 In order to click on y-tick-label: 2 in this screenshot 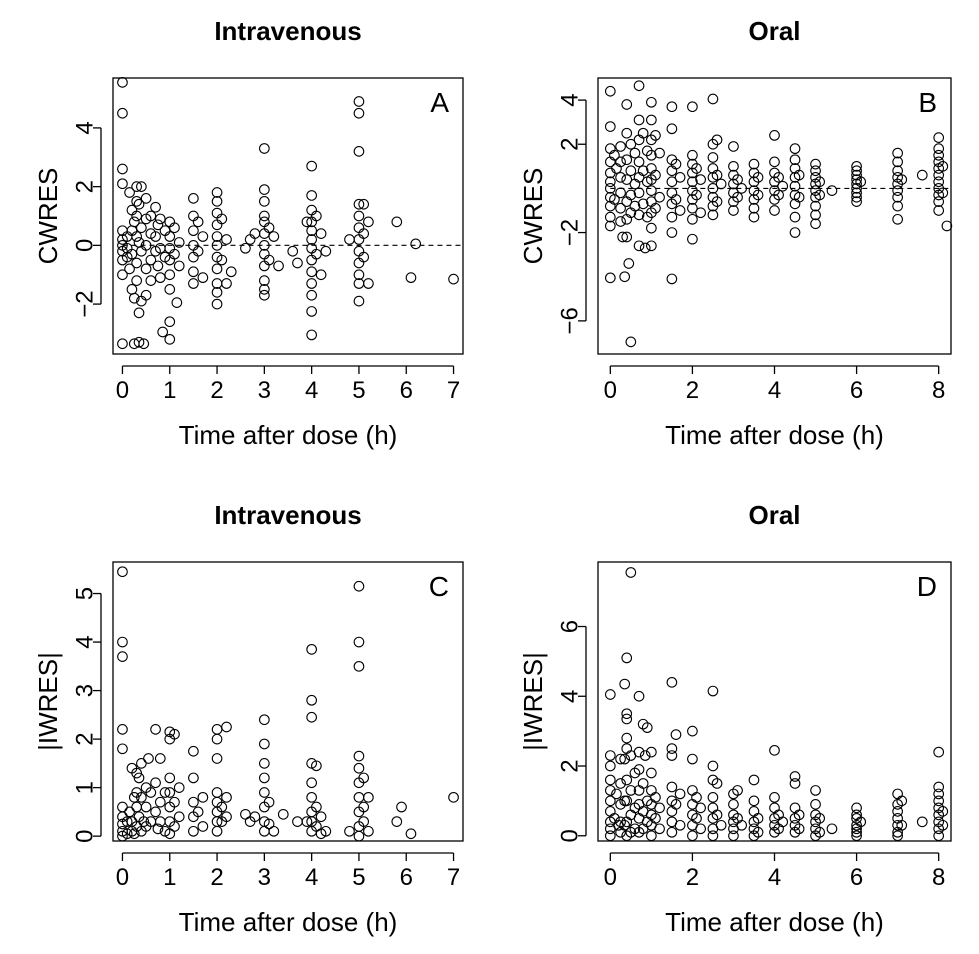, I will do `click(85, 738)`.